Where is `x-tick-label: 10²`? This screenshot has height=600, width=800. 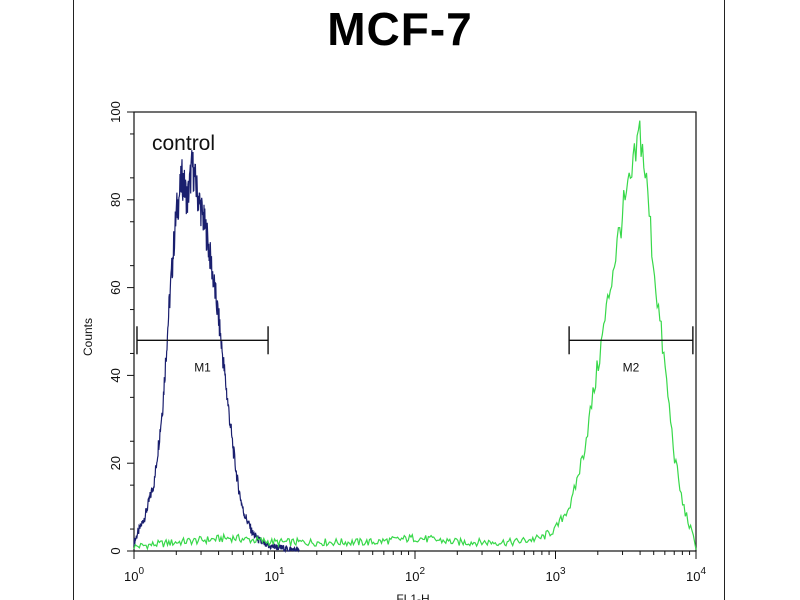
x-tick-label: 10² is located at coordinates (415, 575).